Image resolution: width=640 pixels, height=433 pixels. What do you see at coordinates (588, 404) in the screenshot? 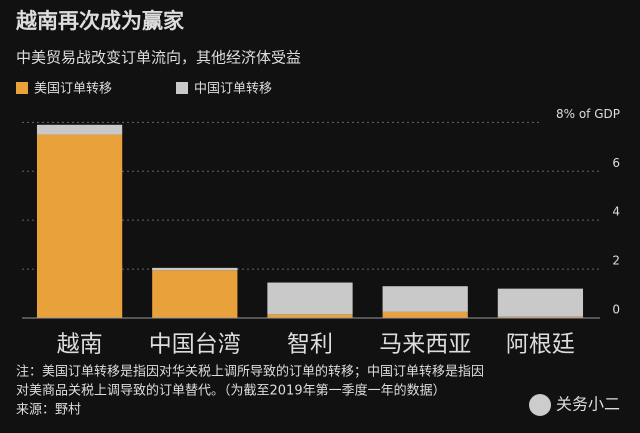
I see `watermark: 关务小二` at bounding box center [588, 404].